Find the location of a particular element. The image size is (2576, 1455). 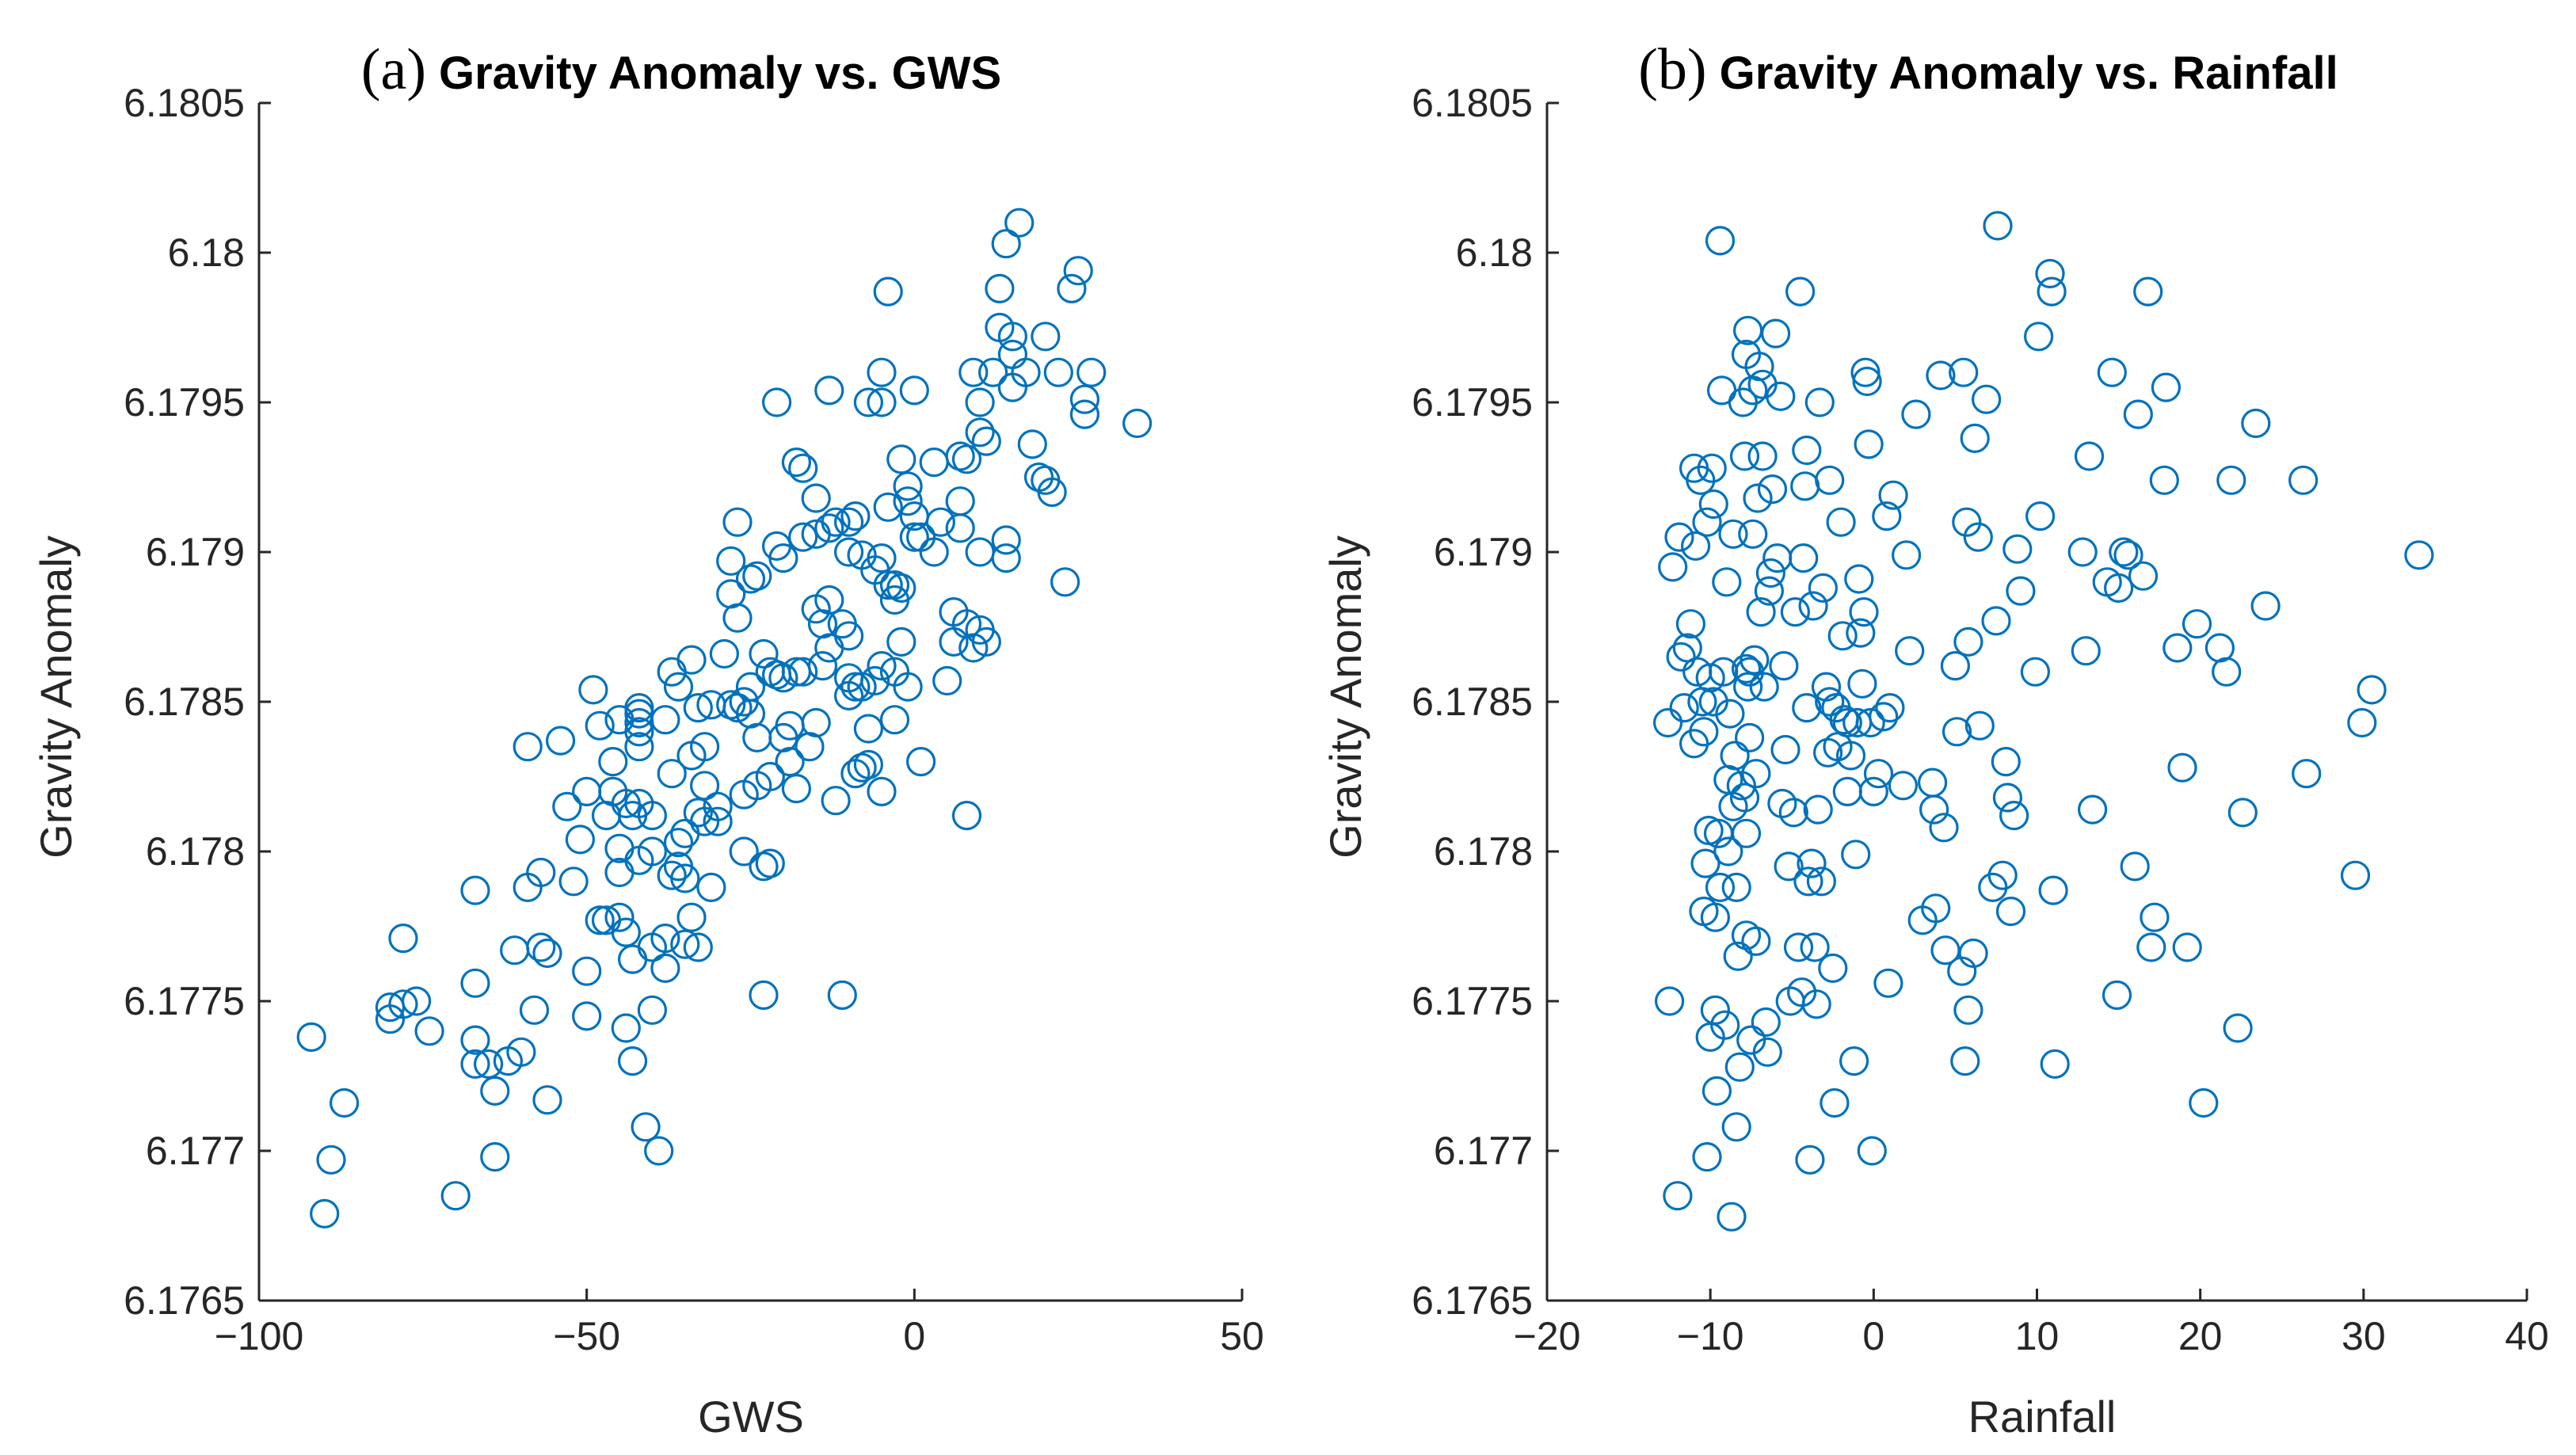

y-tick-label-b: 6.1775 is located at coordinates (1473, 1001).